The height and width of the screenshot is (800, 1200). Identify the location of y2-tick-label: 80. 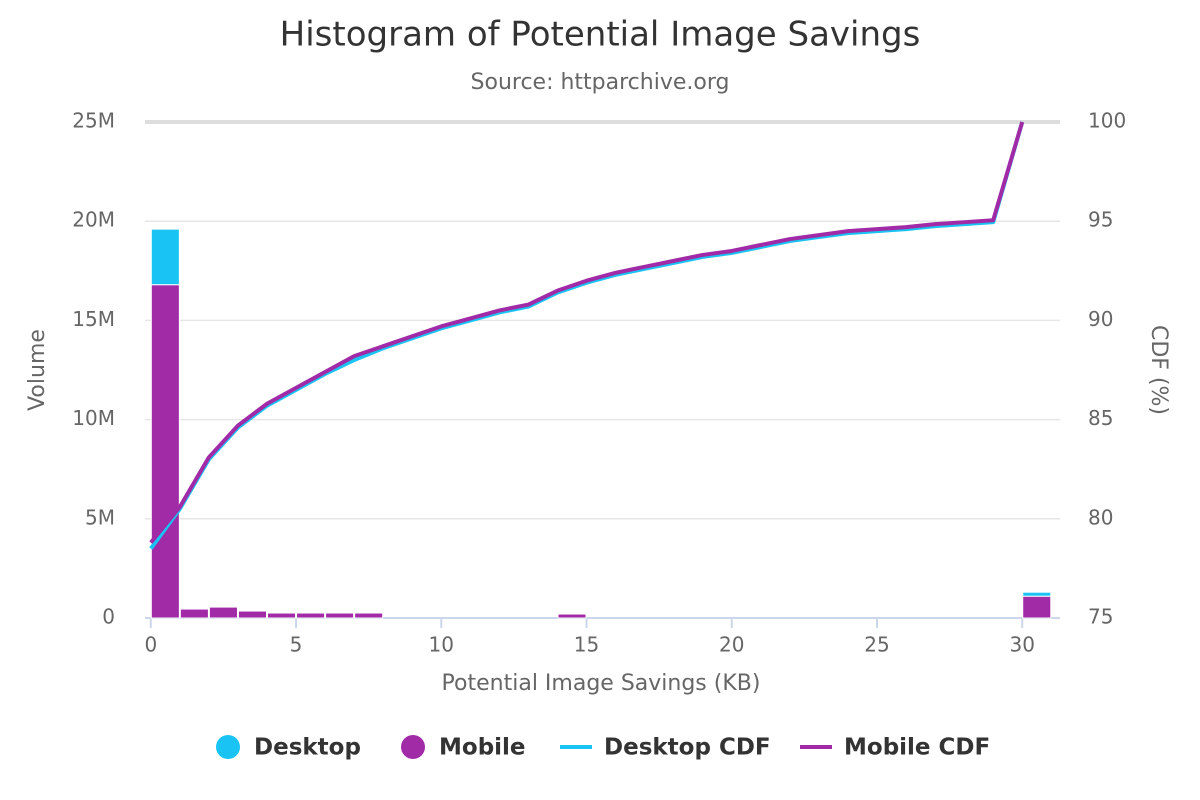
(1100, 517).